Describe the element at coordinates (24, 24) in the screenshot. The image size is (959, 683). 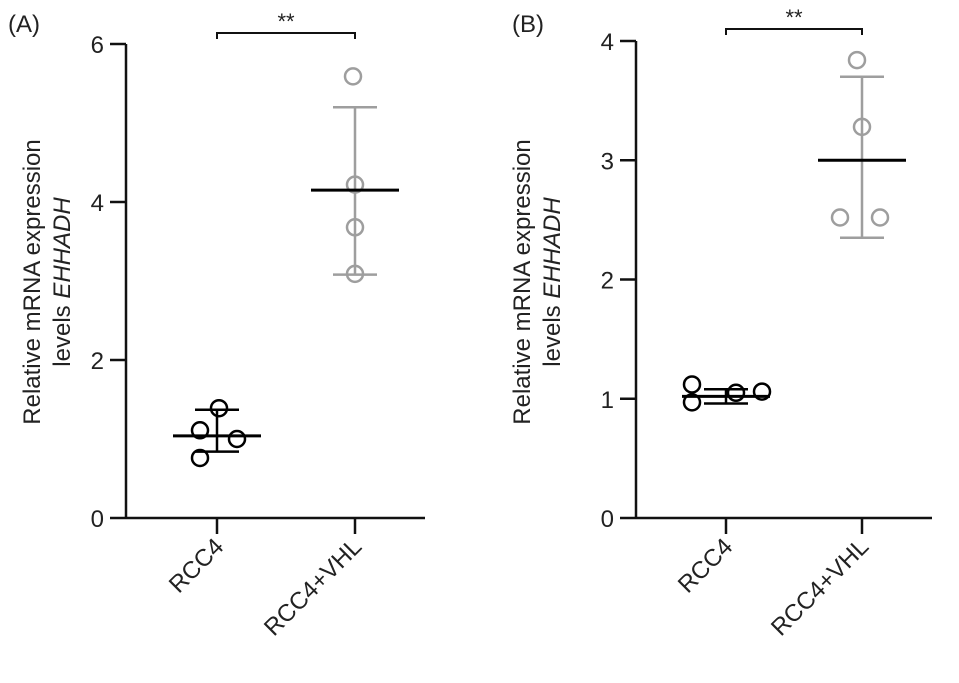
I see `panel-label: (A)` at that location.